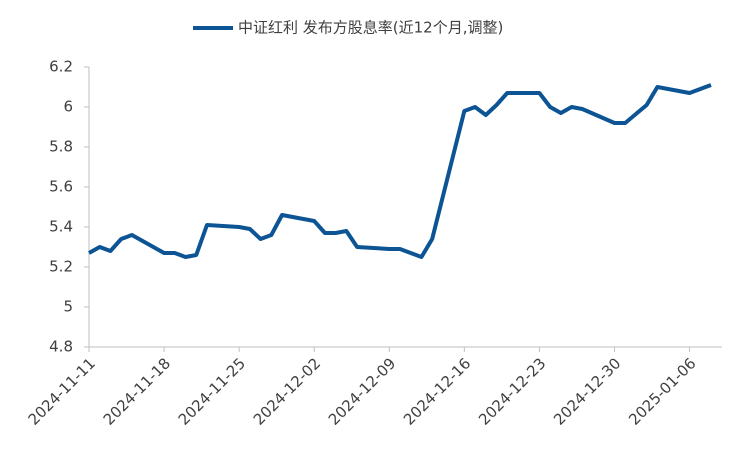 This screenshot has height=451, width=750. I want to click on y-tick-label: 5.6, so click(61, 187).